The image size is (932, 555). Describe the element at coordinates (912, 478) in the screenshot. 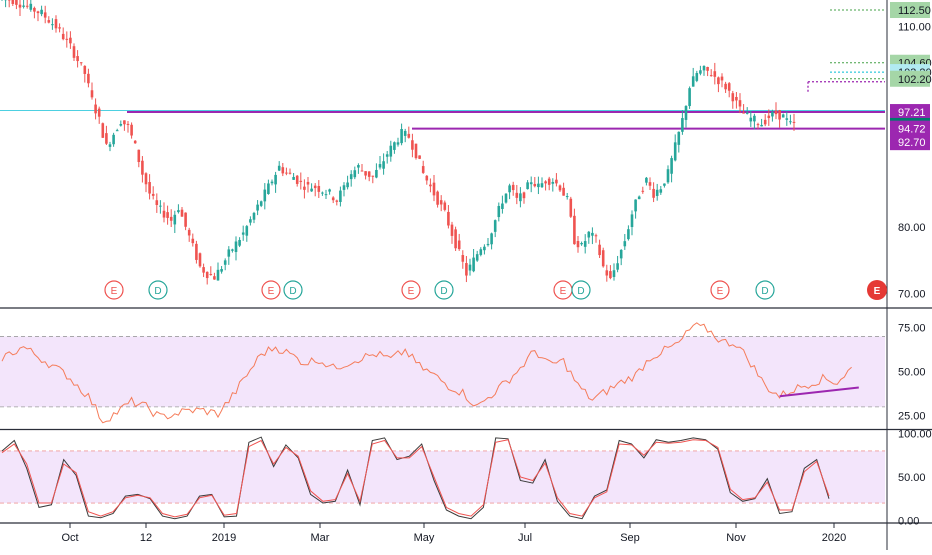

I see `stoch-axis-tick: 50.00` at that location.